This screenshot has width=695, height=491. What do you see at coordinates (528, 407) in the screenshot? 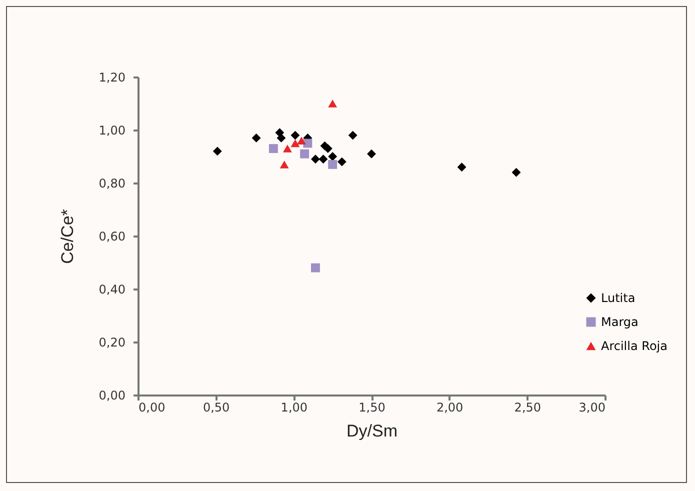
I see `x-tick-label: 2,50` at bounding box center [528, 407].